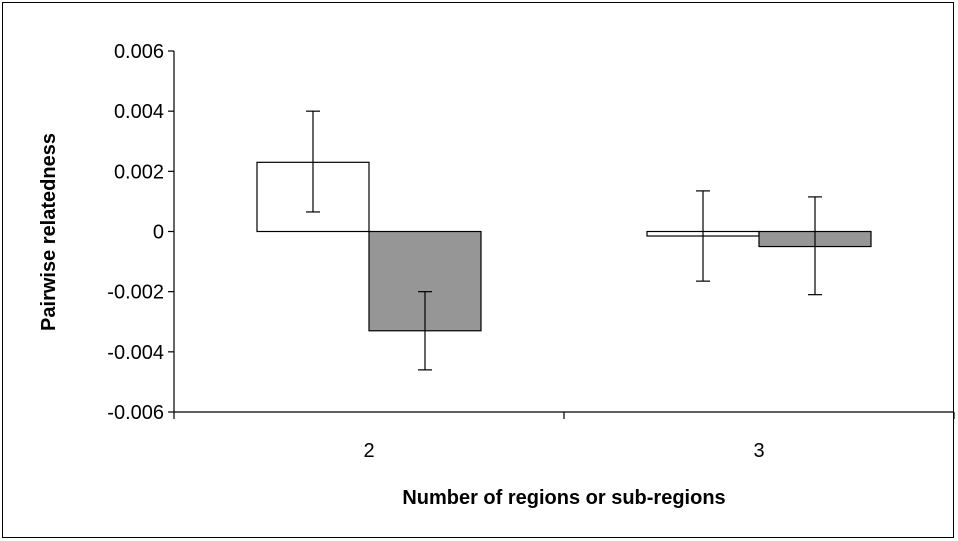 The image size is (958, 541). I want to click on y-tick-label: -0.006, so click(135, 413).